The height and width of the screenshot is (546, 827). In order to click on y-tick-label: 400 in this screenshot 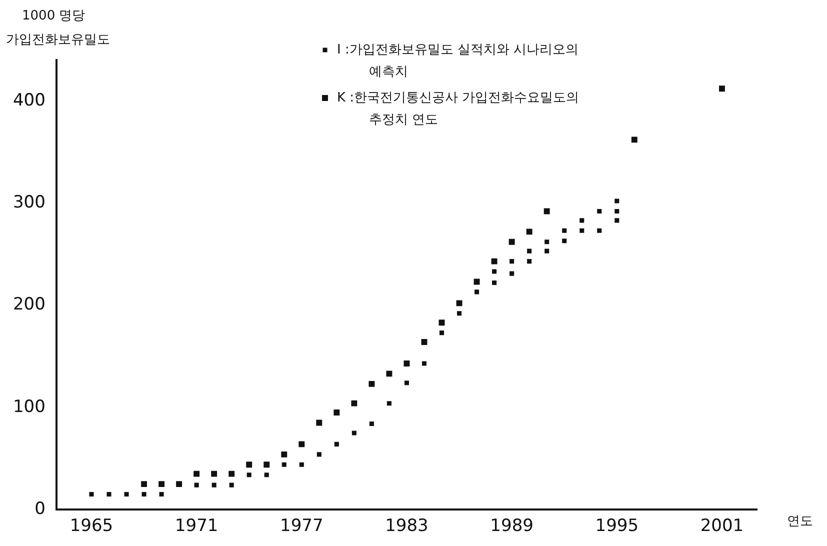, I will do `click(29, 100)`.